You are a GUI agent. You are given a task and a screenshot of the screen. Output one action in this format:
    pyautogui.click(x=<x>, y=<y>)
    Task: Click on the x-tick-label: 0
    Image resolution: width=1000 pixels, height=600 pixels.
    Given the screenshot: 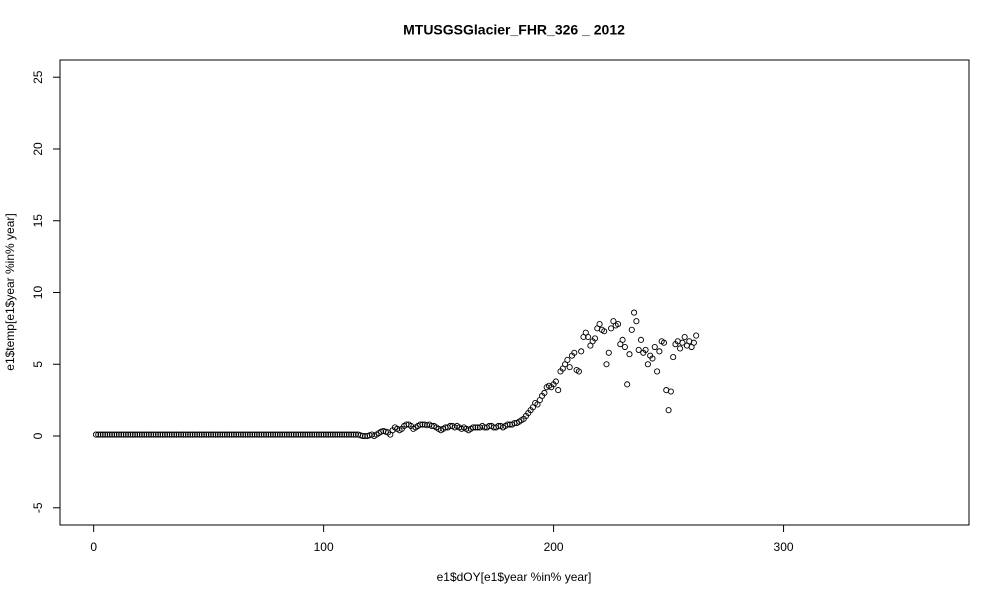 What is the action you would take?
    pyautogui.click(x=93, y=547)
    